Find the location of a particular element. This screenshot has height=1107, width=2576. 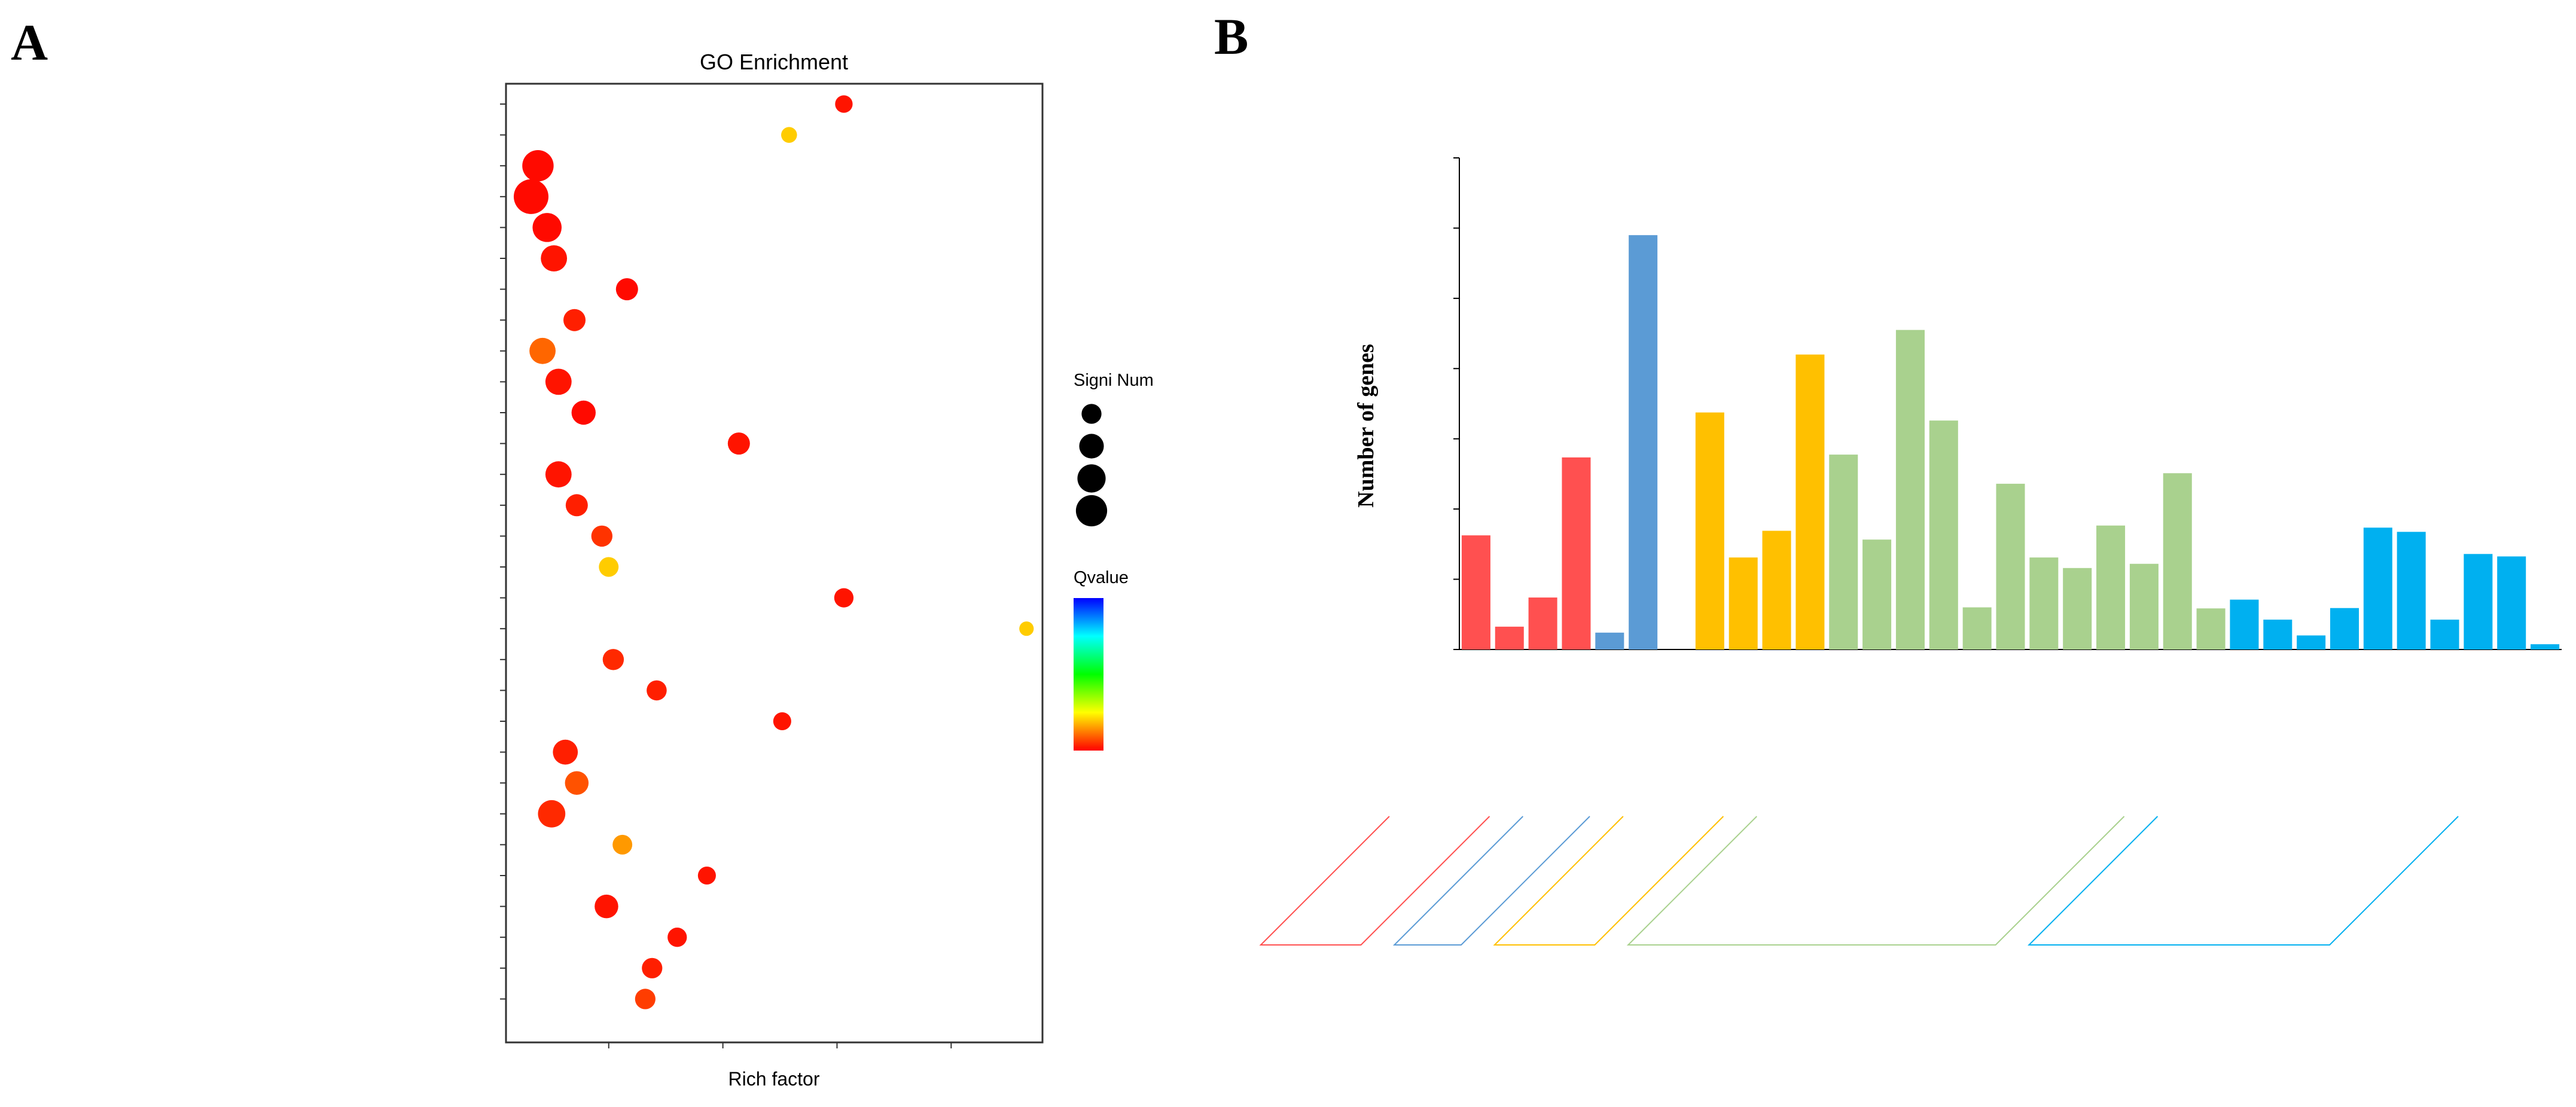

size-legend-title: Signi Num is located at coordinates (1114, 381).